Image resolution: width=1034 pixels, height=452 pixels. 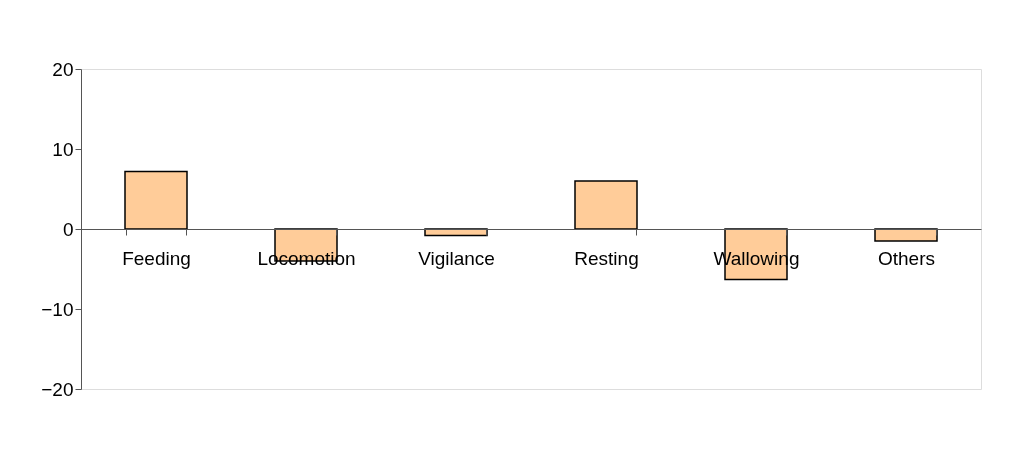 I want to click on x-tick-label: Others, so click(x=906, y=258).